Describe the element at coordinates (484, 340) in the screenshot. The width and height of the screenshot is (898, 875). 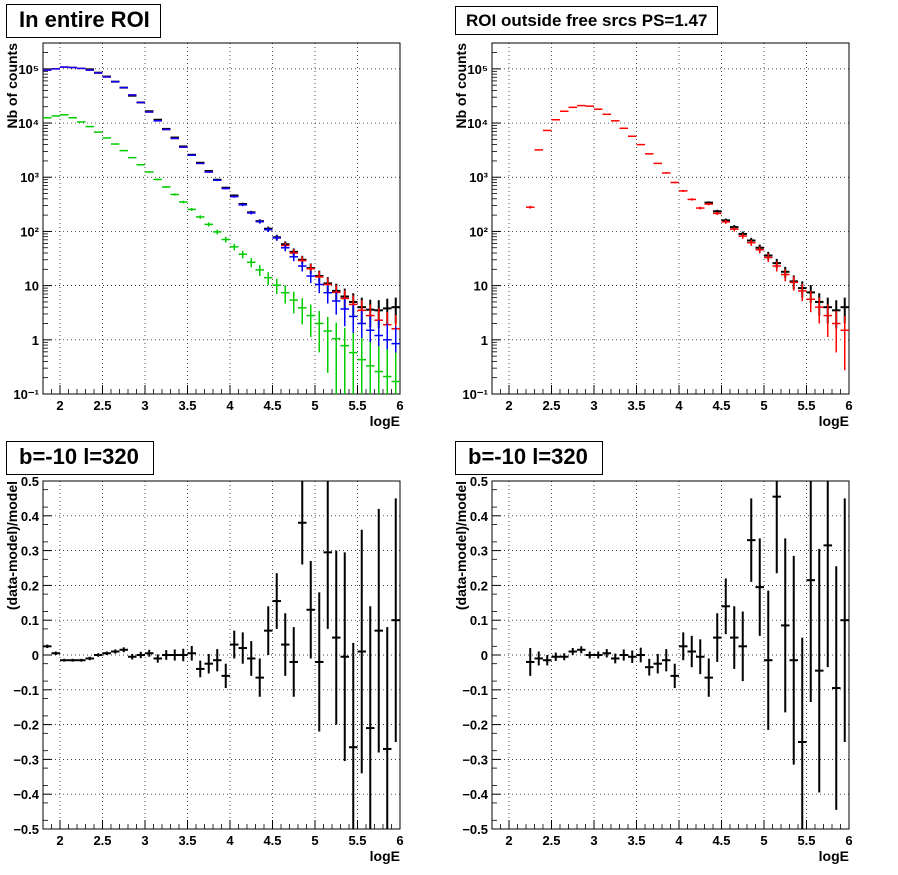
I see `y-tick-label: 1` at that location.